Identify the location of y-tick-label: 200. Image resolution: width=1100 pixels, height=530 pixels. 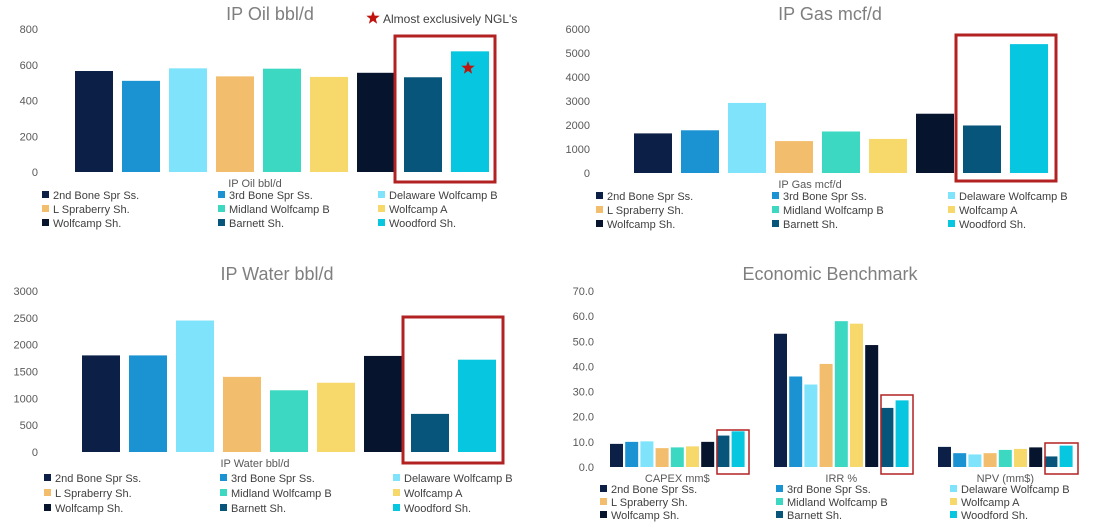
(29, 137).